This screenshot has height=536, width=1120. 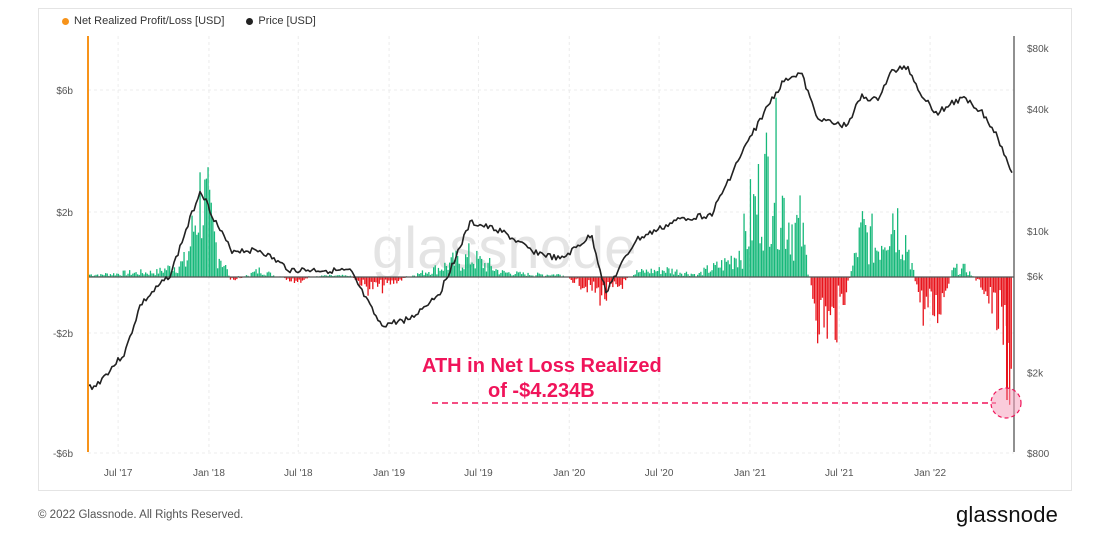 I want to click on right-axis-tick-label: $40k, so click(x=1038, y=110).